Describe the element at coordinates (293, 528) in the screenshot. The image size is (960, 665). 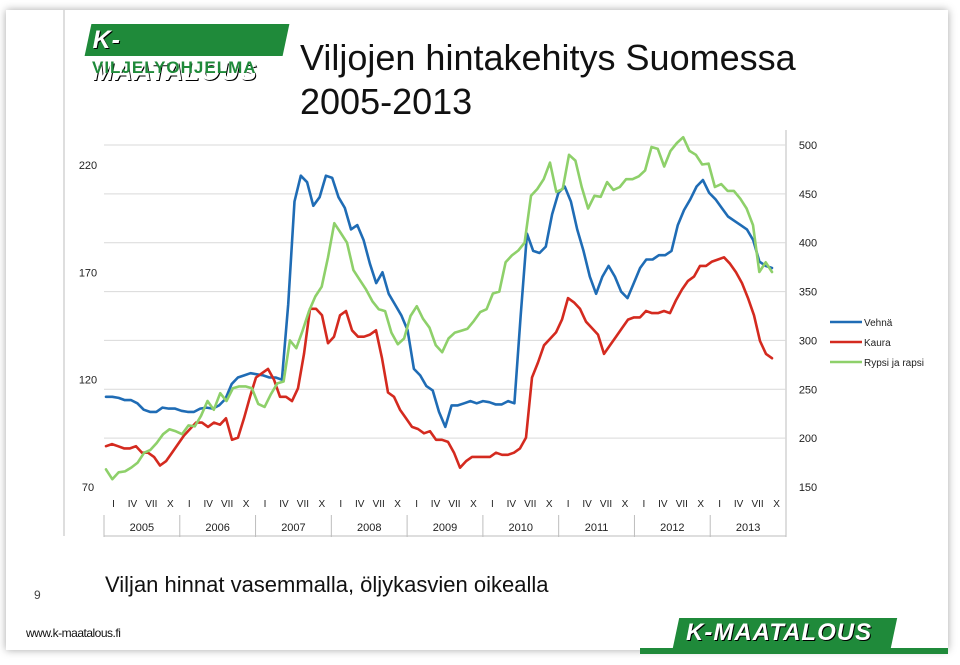
I see `x-year-label: 2007` at that location.